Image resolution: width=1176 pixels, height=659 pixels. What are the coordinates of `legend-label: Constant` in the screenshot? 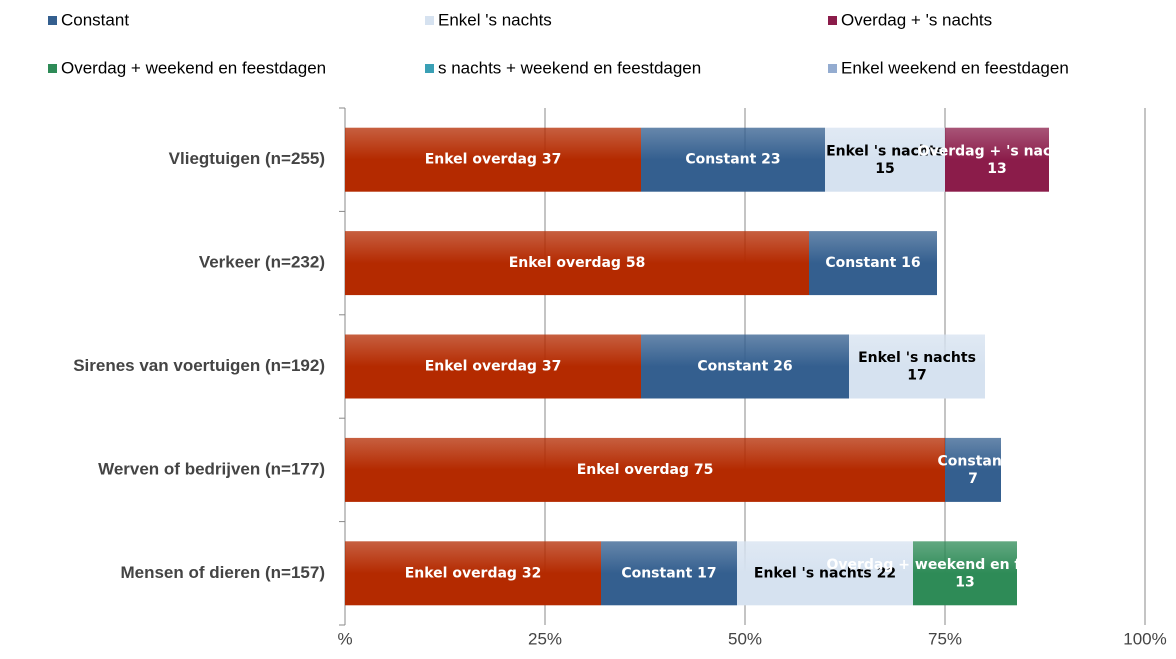 It's located at (95, 19).